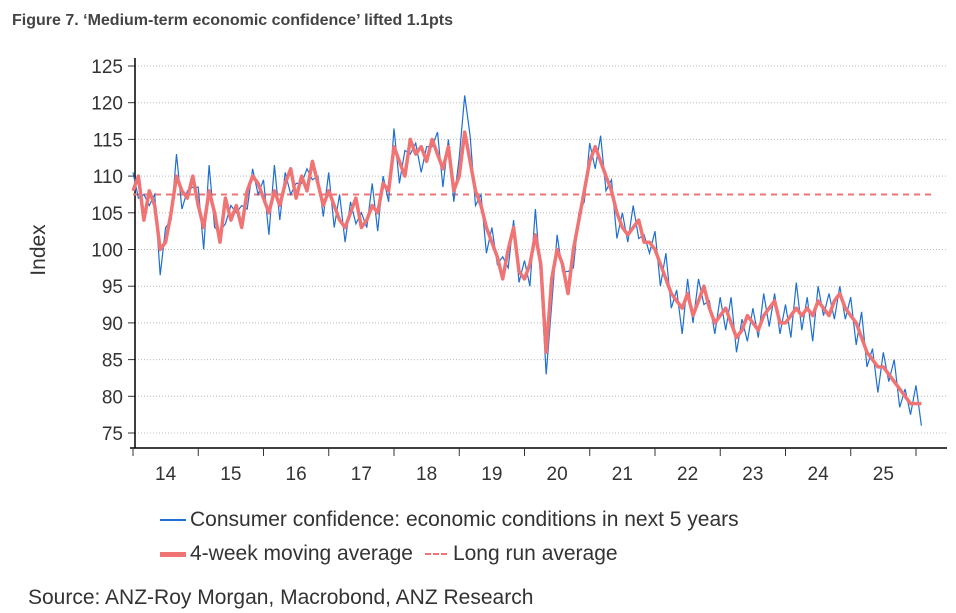 The height and width of the screenshot is (613, 956). Describe the element at coordinates (296, 474) in the screenshot. I see `x-tick-label: 16` at that location.